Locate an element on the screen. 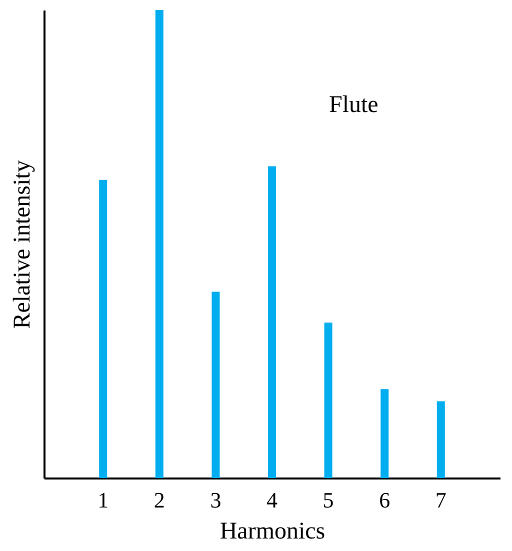 Image resolution: width=512 pixels, height=551 pixels. y-axis-title: Relative intensity is located at coordinates (23, 244).